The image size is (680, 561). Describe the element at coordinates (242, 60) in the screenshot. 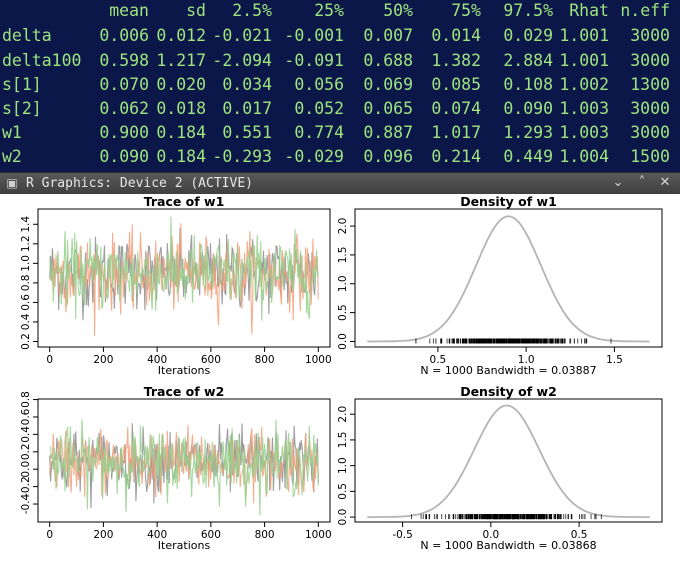

I see `summary-value: -2.094` at that location.